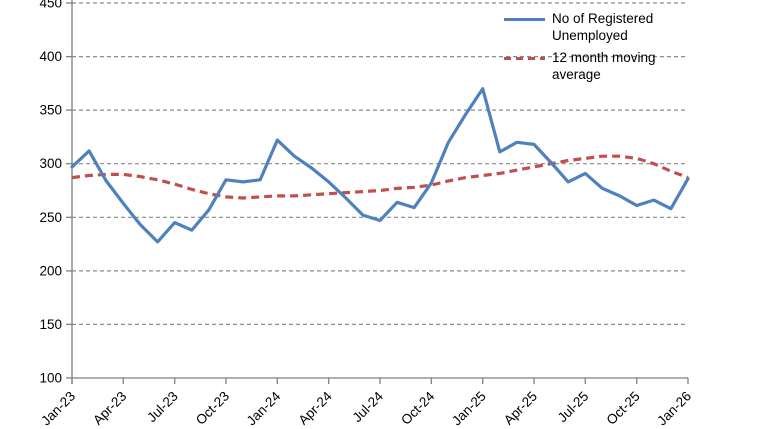 This screenshot has width=782, height=429. Describe the element at coordinates (162, 407) in the screenshot. I see `x-tick-label: Jul-23` at that location.